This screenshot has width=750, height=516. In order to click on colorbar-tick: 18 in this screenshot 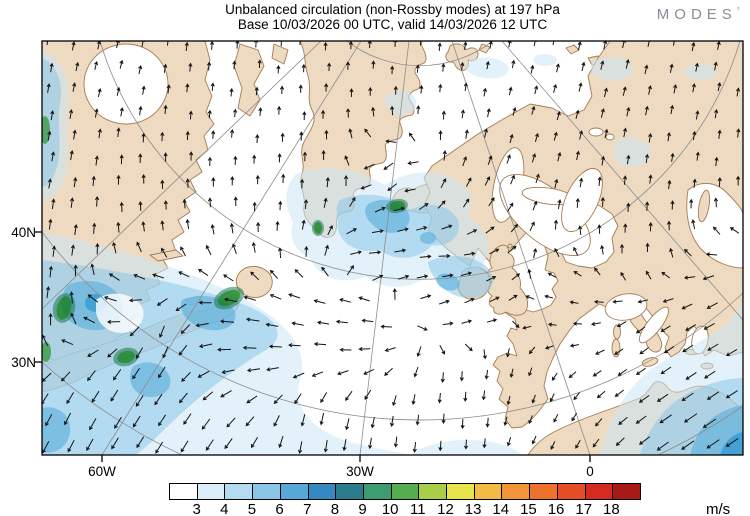, I will do `click(611, 508)`.